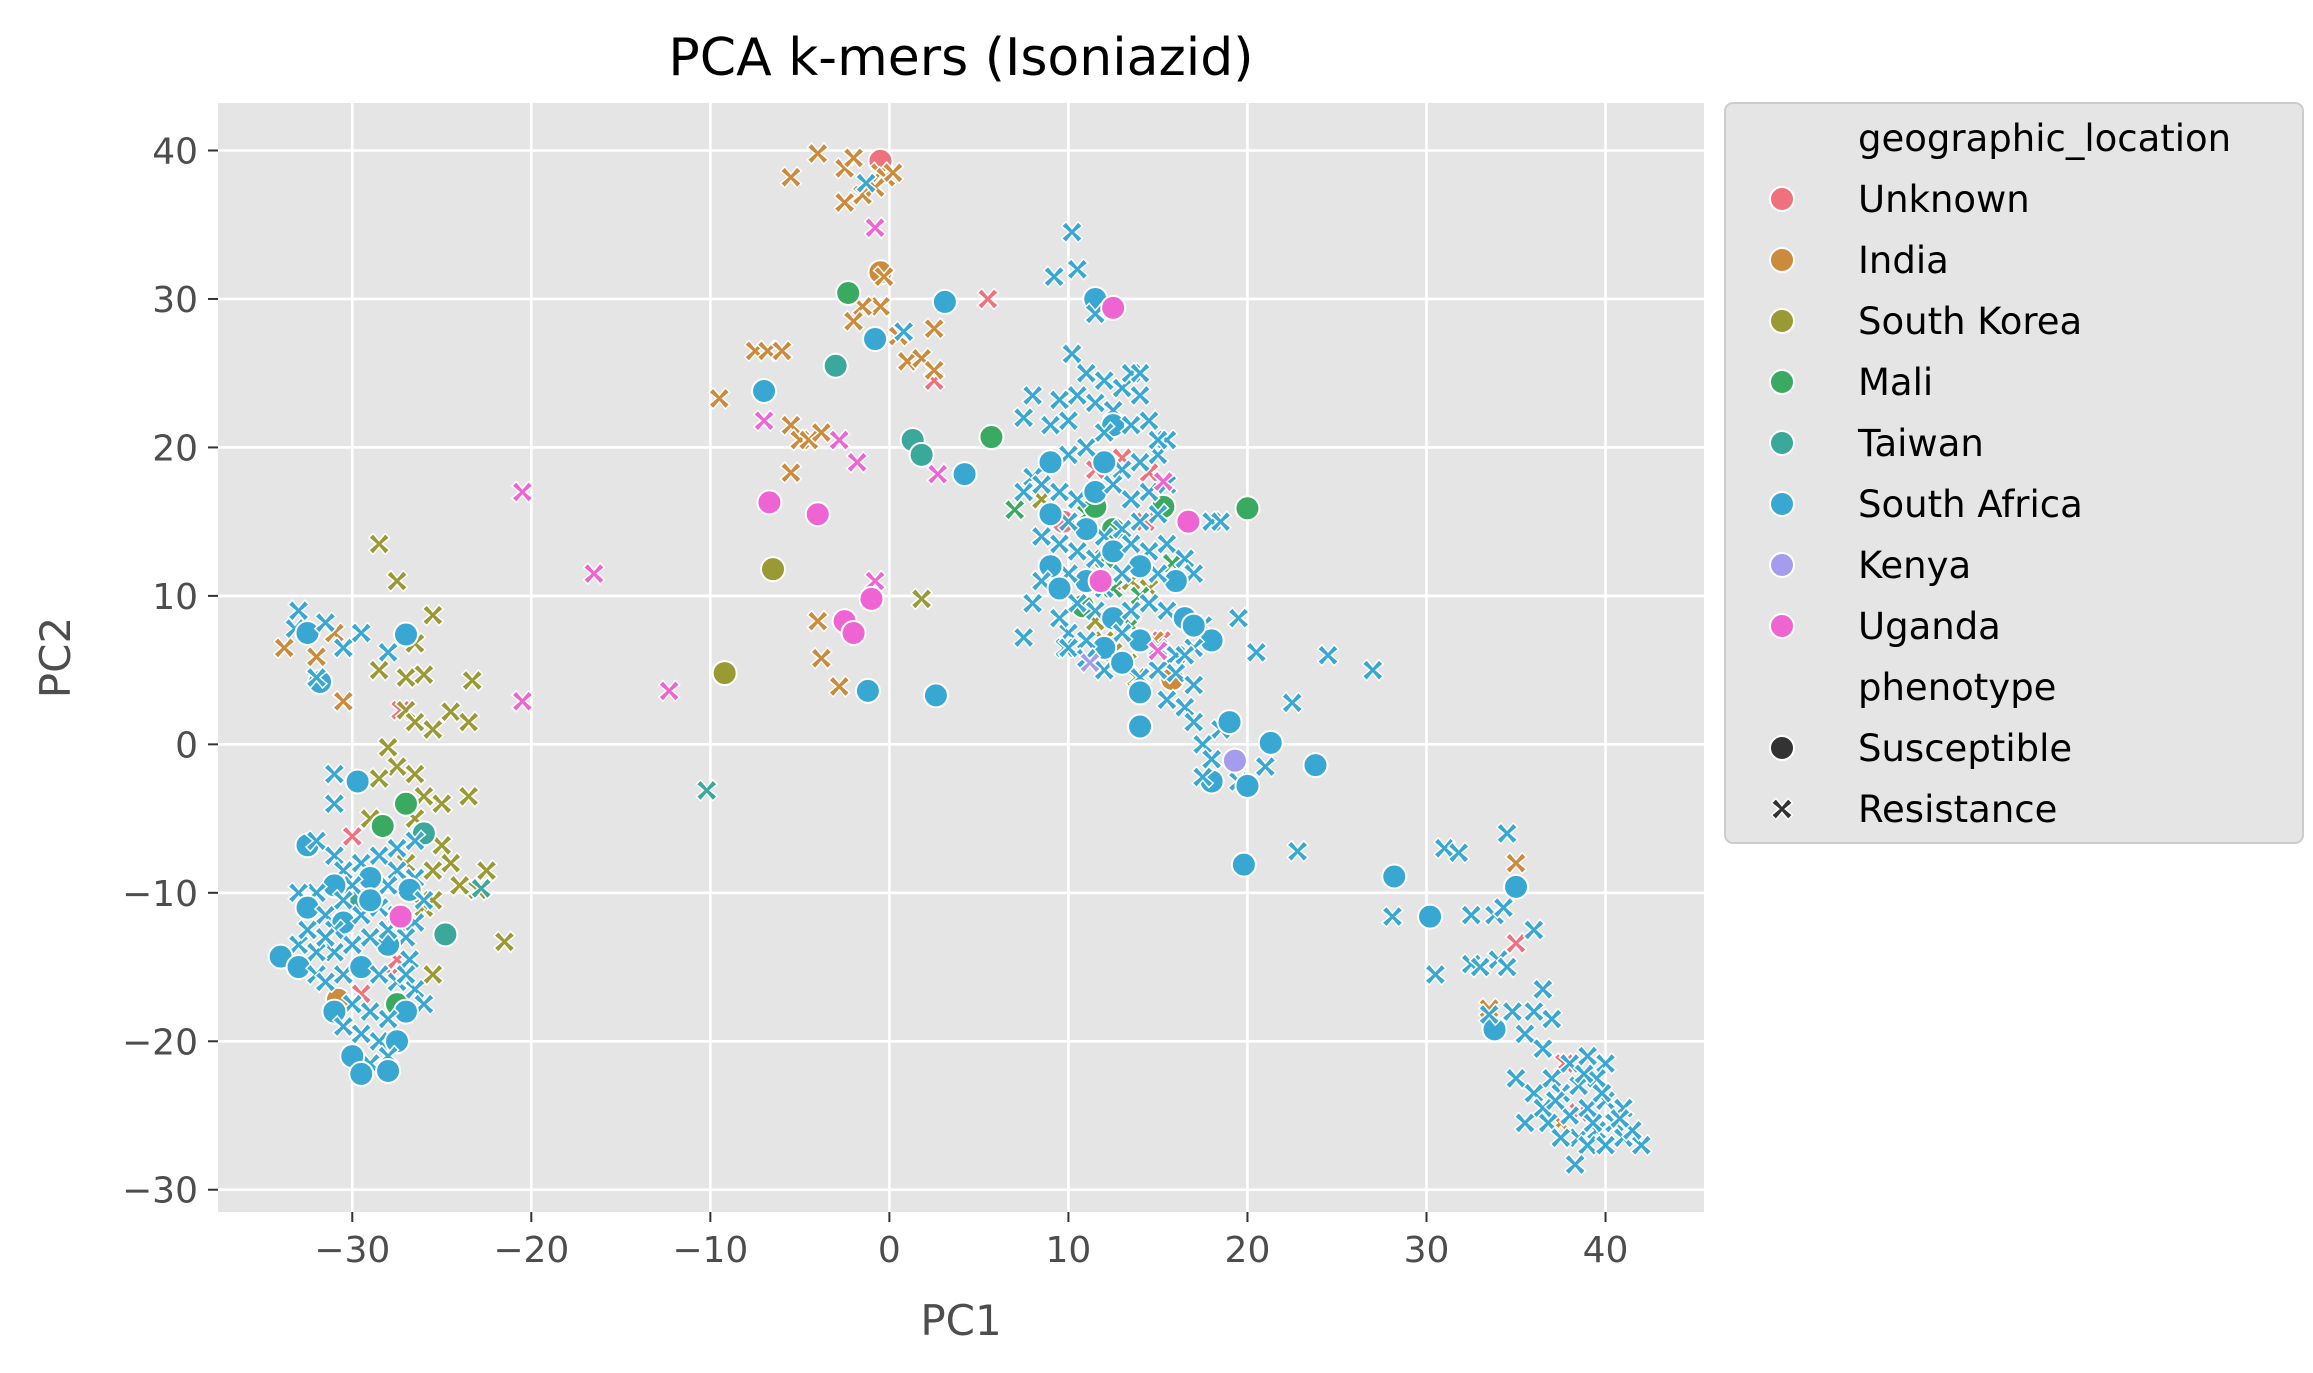 This screenshot has height=1373, width=2313. Describe the element at coordinates (175, 448) in the screenshot. I see `y-tick-label: 20` at that location.